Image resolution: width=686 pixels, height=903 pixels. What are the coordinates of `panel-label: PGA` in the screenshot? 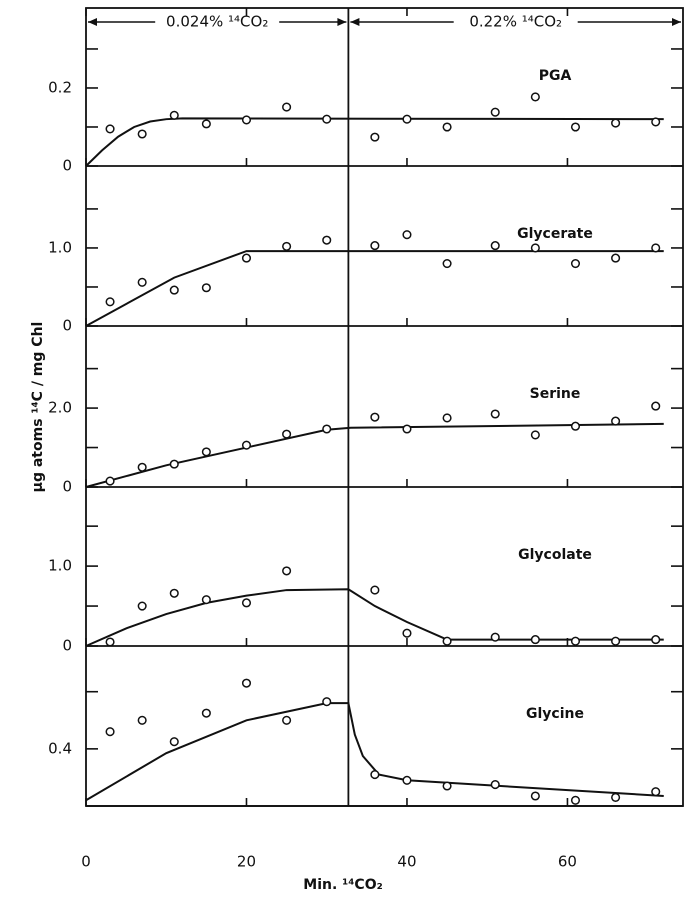 It's located at (555, 76).